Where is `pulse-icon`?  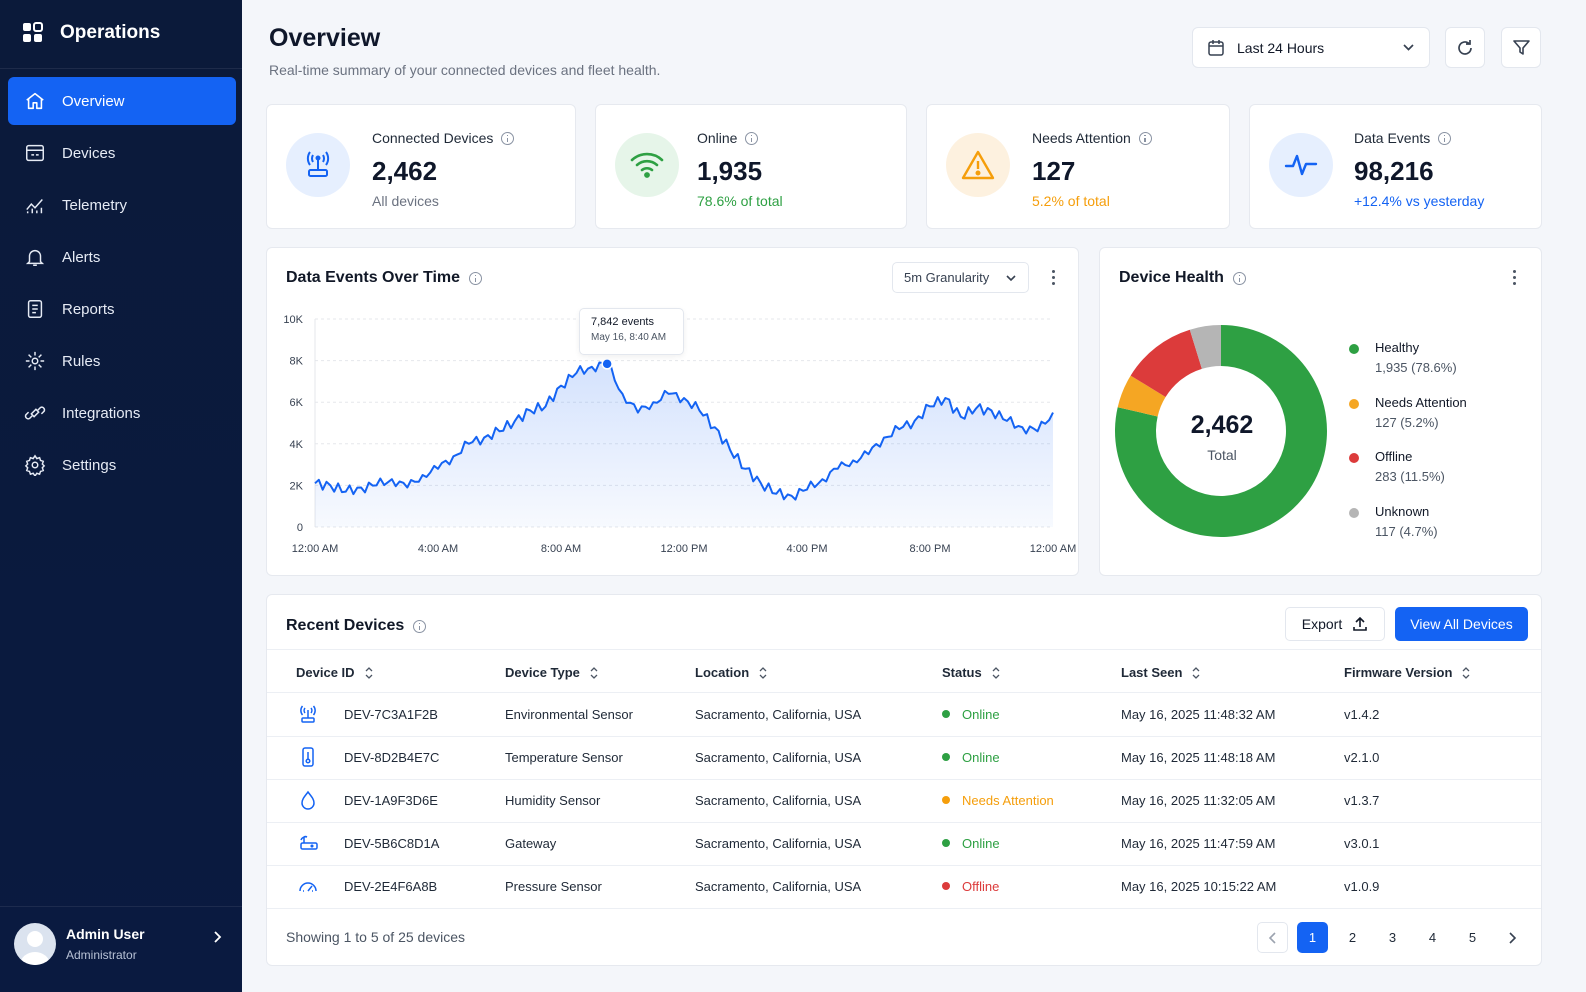
pulse-icon is located at coordinates (1301, 165).